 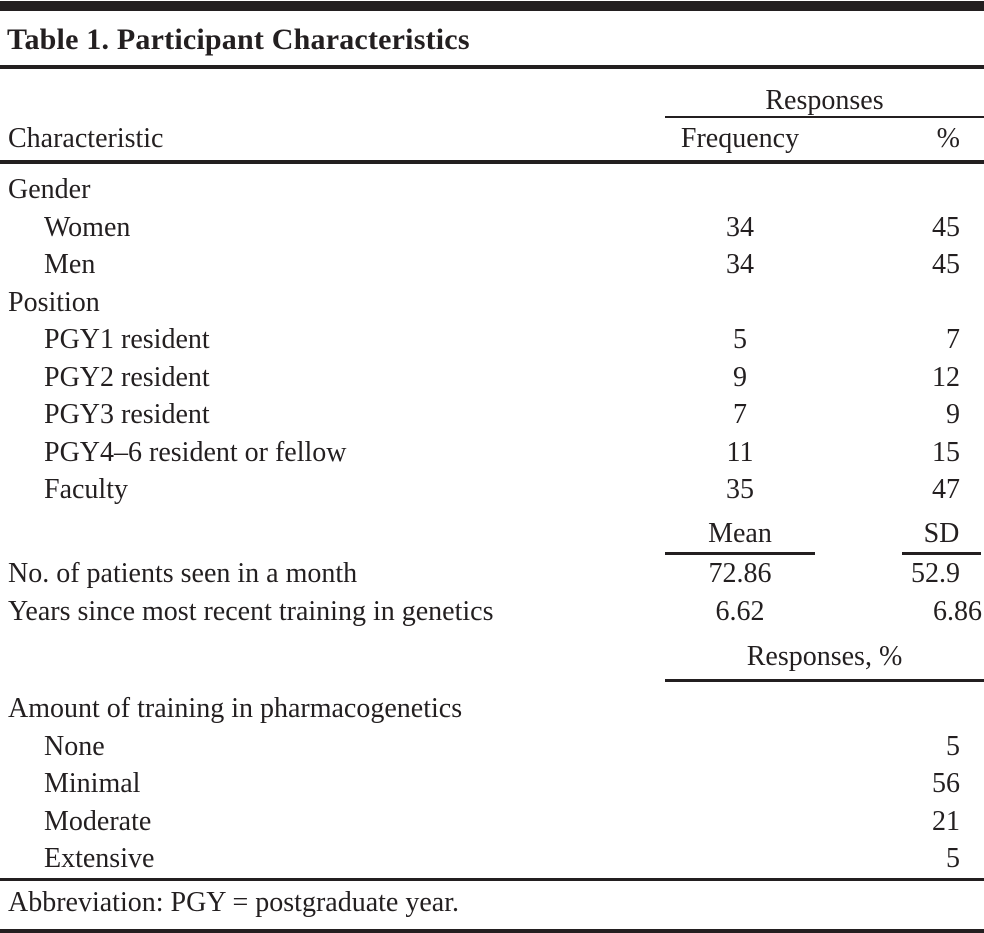 What do you see at coordinates (127, 377) in the screenshot?
I see `row-label: PGY2 resident` at bounding box center [127, 377].